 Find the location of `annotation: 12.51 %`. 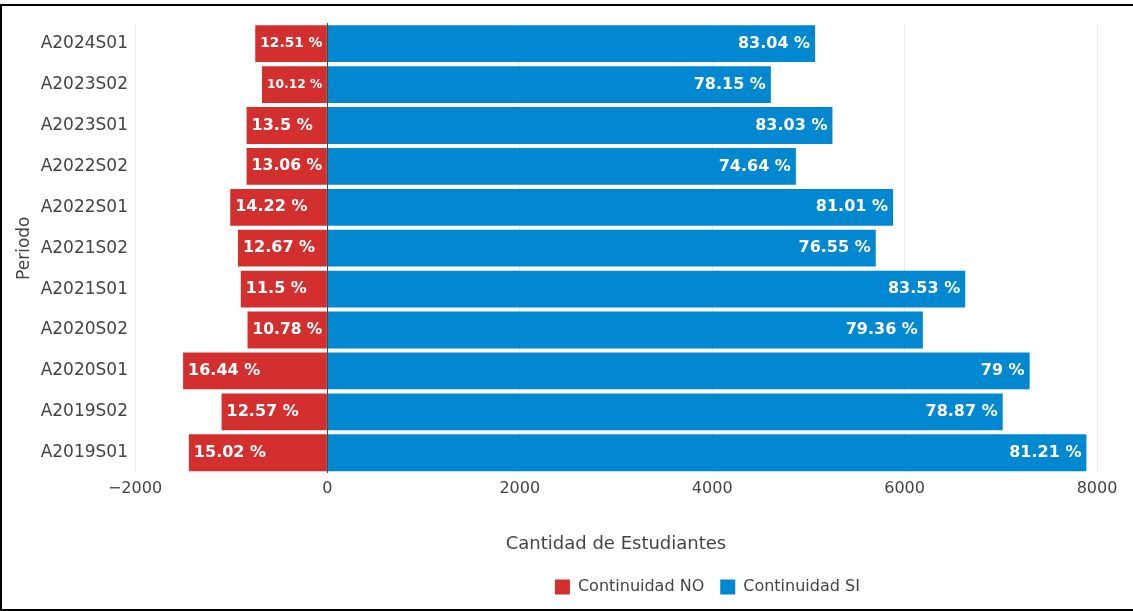

annotation: 12.51 % is located at coordinates (291, 42).